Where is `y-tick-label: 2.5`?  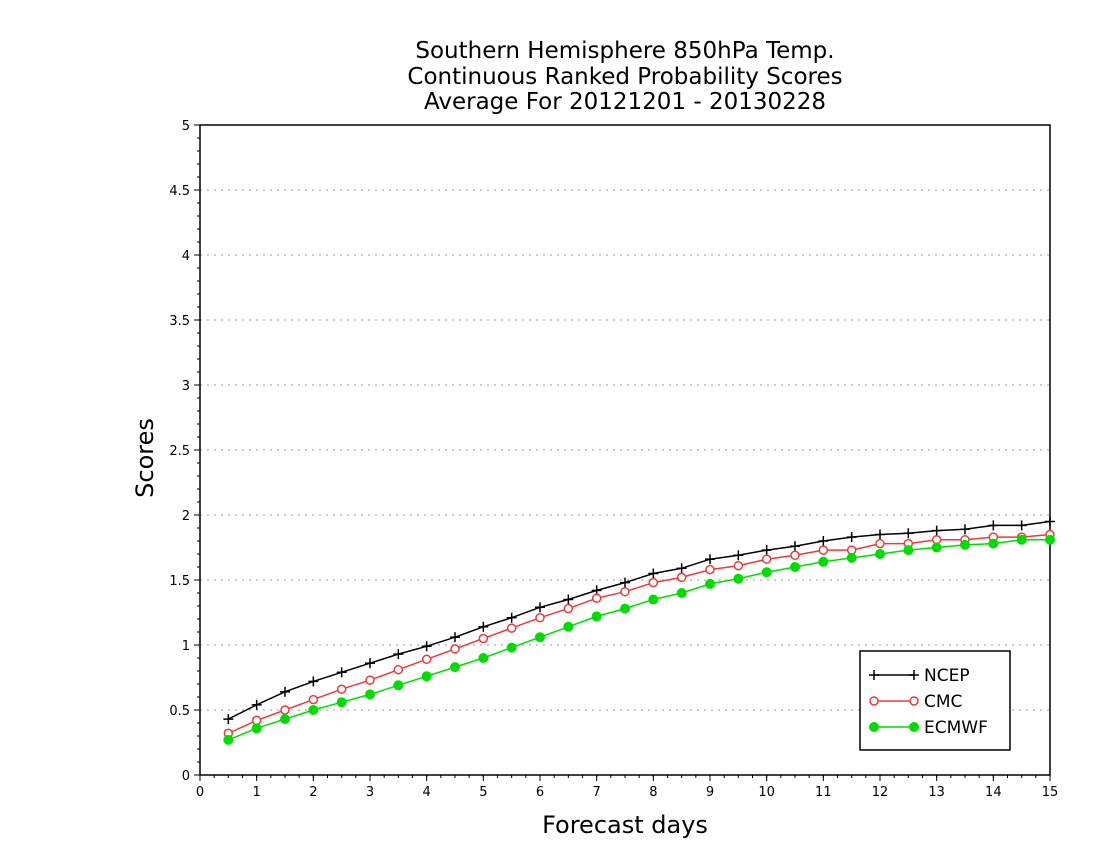 y-tick-label: 2.5 is located at coordinates (179, 451).